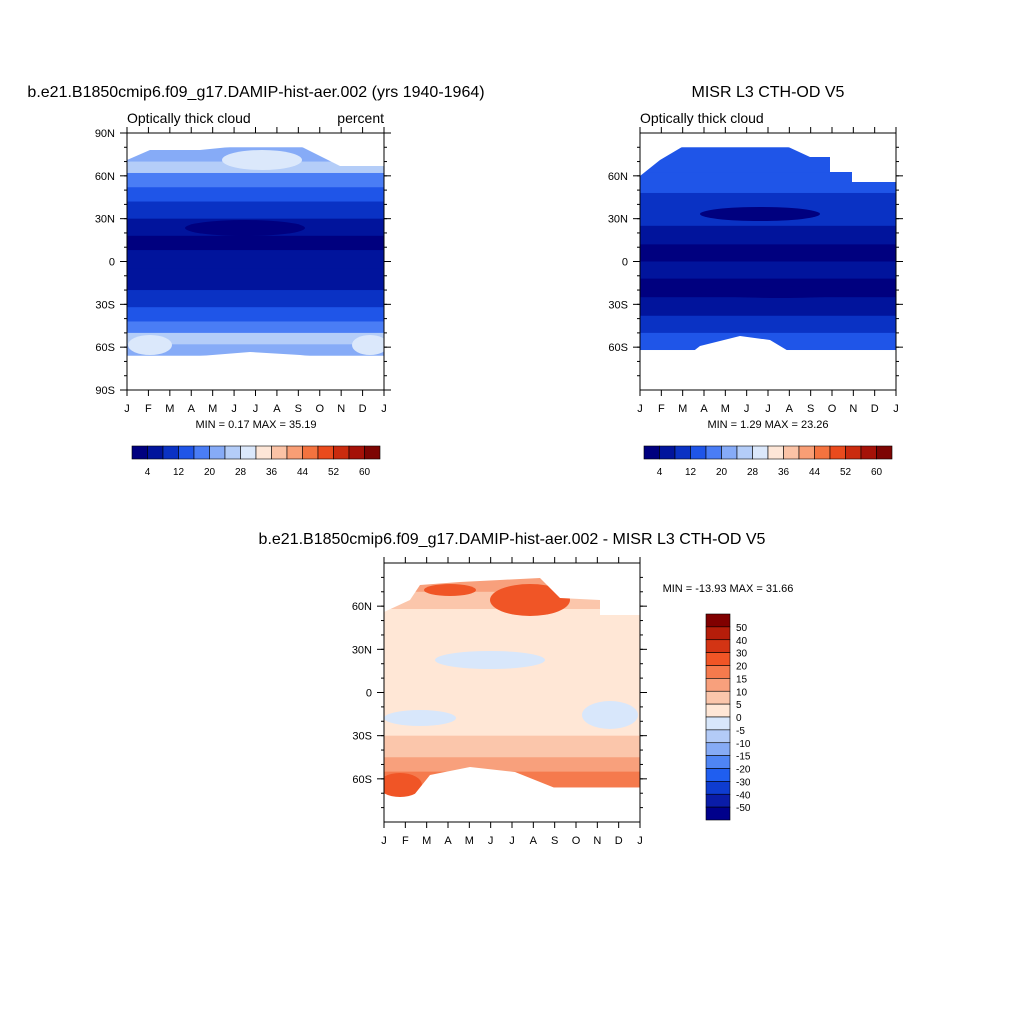 The image size is (1024, 1024). Describe the element at coordinates (768, 363) in the screenshot. I see `obs-missing-south` at that location.